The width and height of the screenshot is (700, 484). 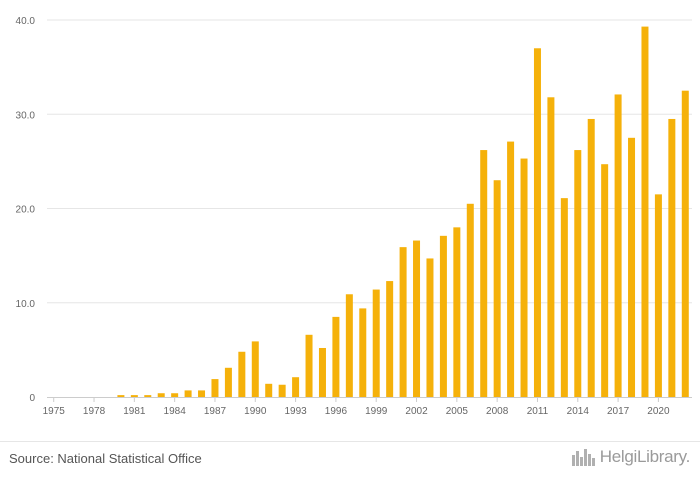 What do you see at coordinates (26, 210) in the screenshot?
I see `y-tick-label: 20.0` at bounding box center [26, 210].